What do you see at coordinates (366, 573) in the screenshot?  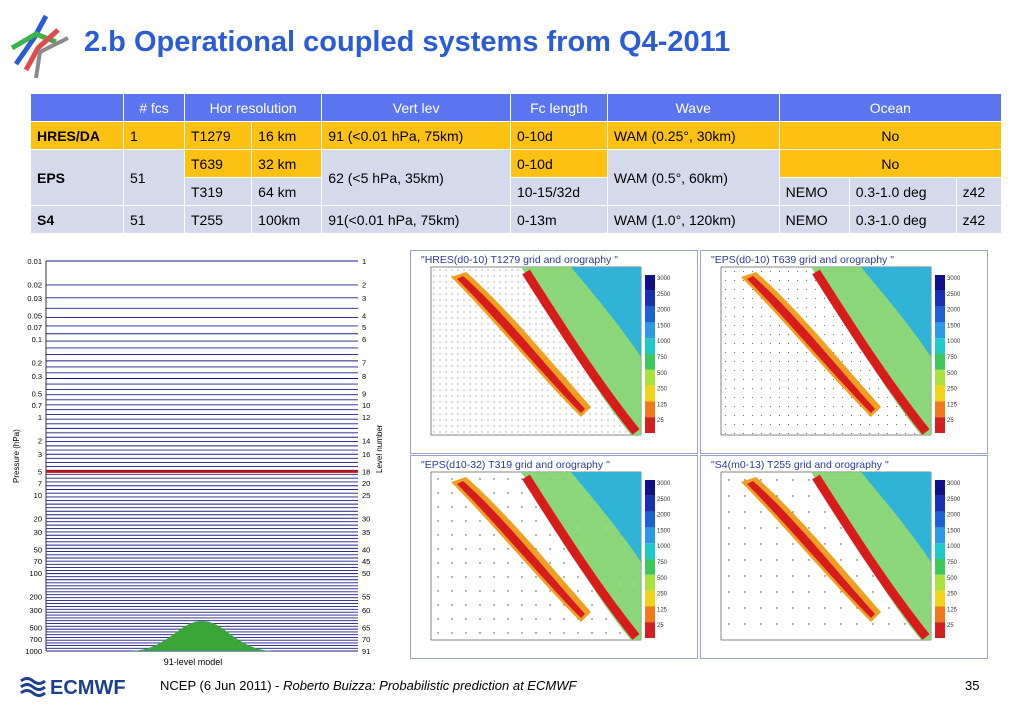 I see `level-tick-label: 50` at bounding box center [366, 573].